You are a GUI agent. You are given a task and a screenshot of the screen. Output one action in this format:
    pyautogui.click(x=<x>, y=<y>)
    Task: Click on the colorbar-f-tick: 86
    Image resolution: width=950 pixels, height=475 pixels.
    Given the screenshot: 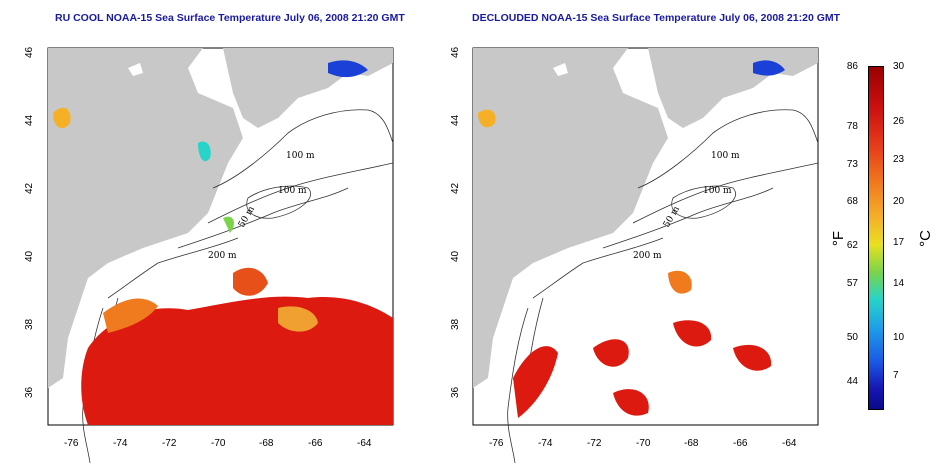 What is the action you would take?
    pyautogui.click(x=852, y=66)
    